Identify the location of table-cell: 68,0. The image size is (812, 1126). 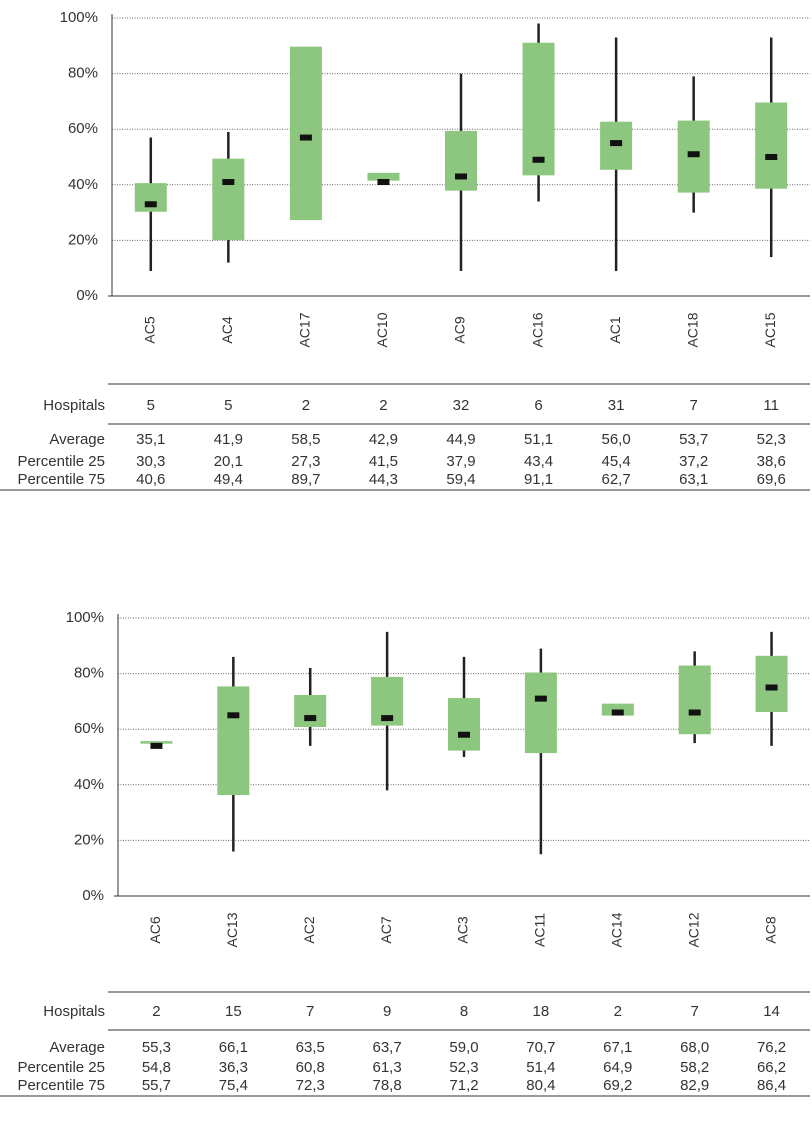
(694, 1047).